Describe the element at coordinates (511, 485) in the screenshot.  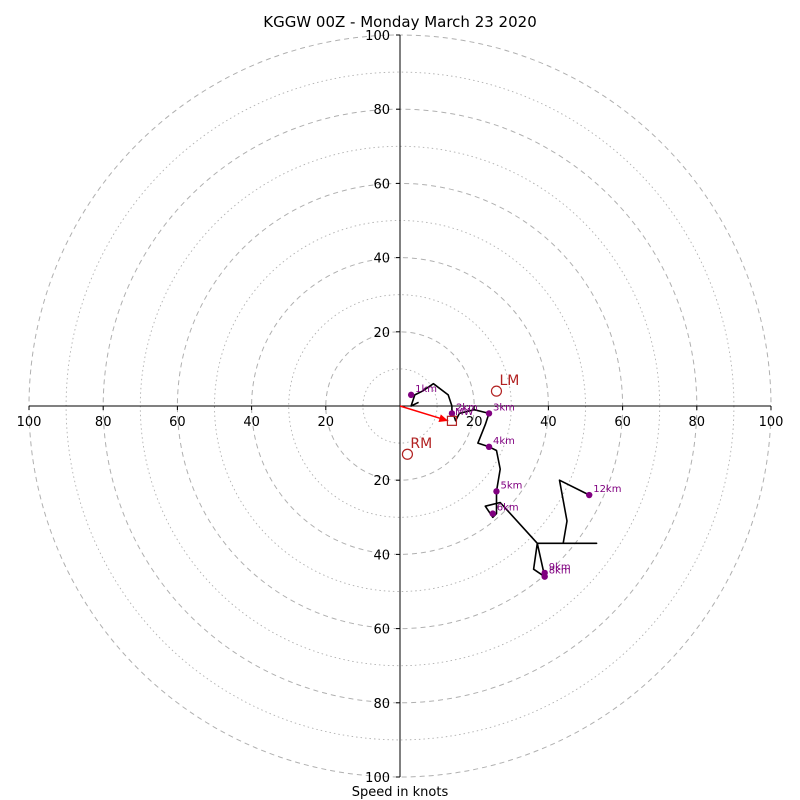
I see `height-marker-label: 5km` at that location.